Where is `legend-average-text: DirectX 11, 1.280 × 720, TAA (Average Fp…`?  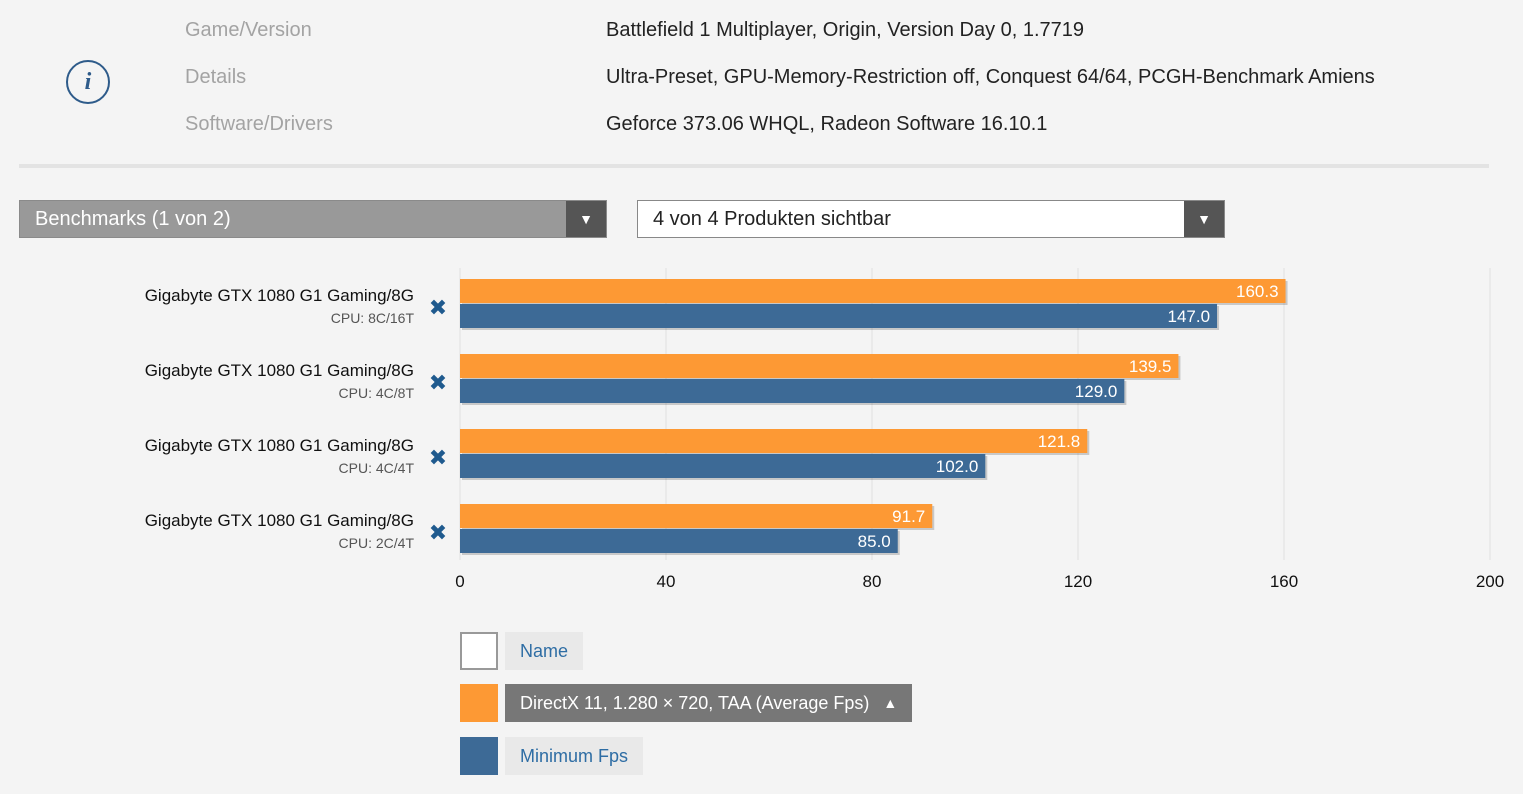
legend-average-text: DirectX 11, 1.280 × 720, TAA (Average Fp… is located at coordinates (695, 702).